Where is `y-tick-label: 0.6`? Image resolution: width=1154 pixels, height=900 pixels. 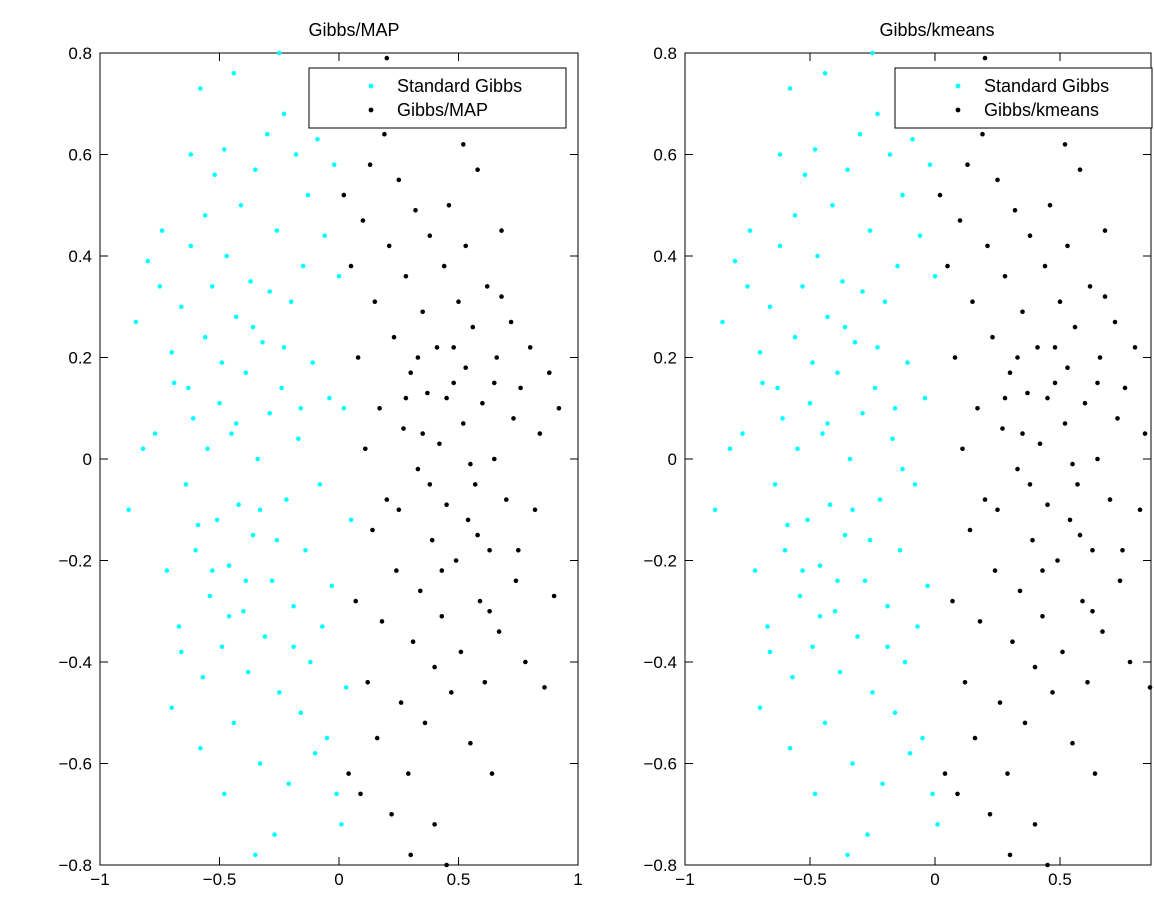
y-tick-label: 0.6 is located at coordinates (665, 155).